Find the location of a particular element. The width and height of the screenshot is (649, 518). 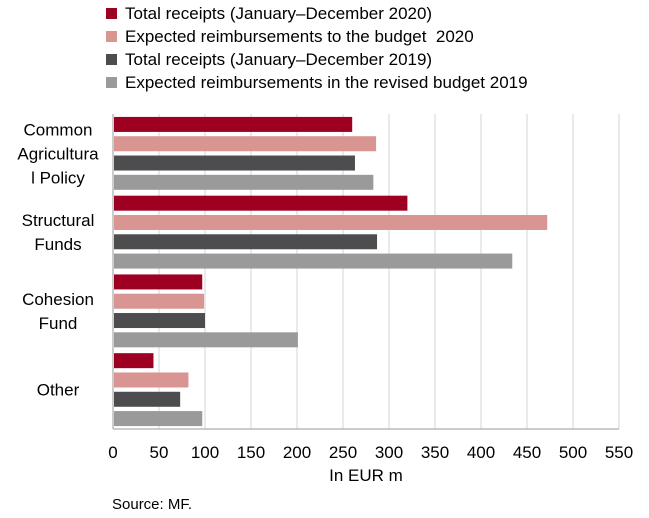

category-label: Cohesion Fund is located at coordinates (58, 311).